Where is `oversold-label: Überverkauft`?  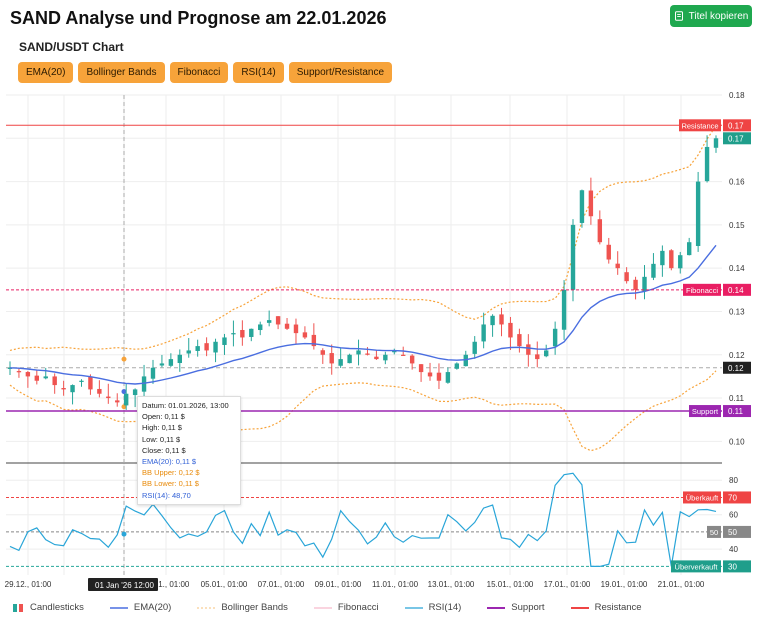
oversold-label: Überverkauft is located at coordinates (697, 566).